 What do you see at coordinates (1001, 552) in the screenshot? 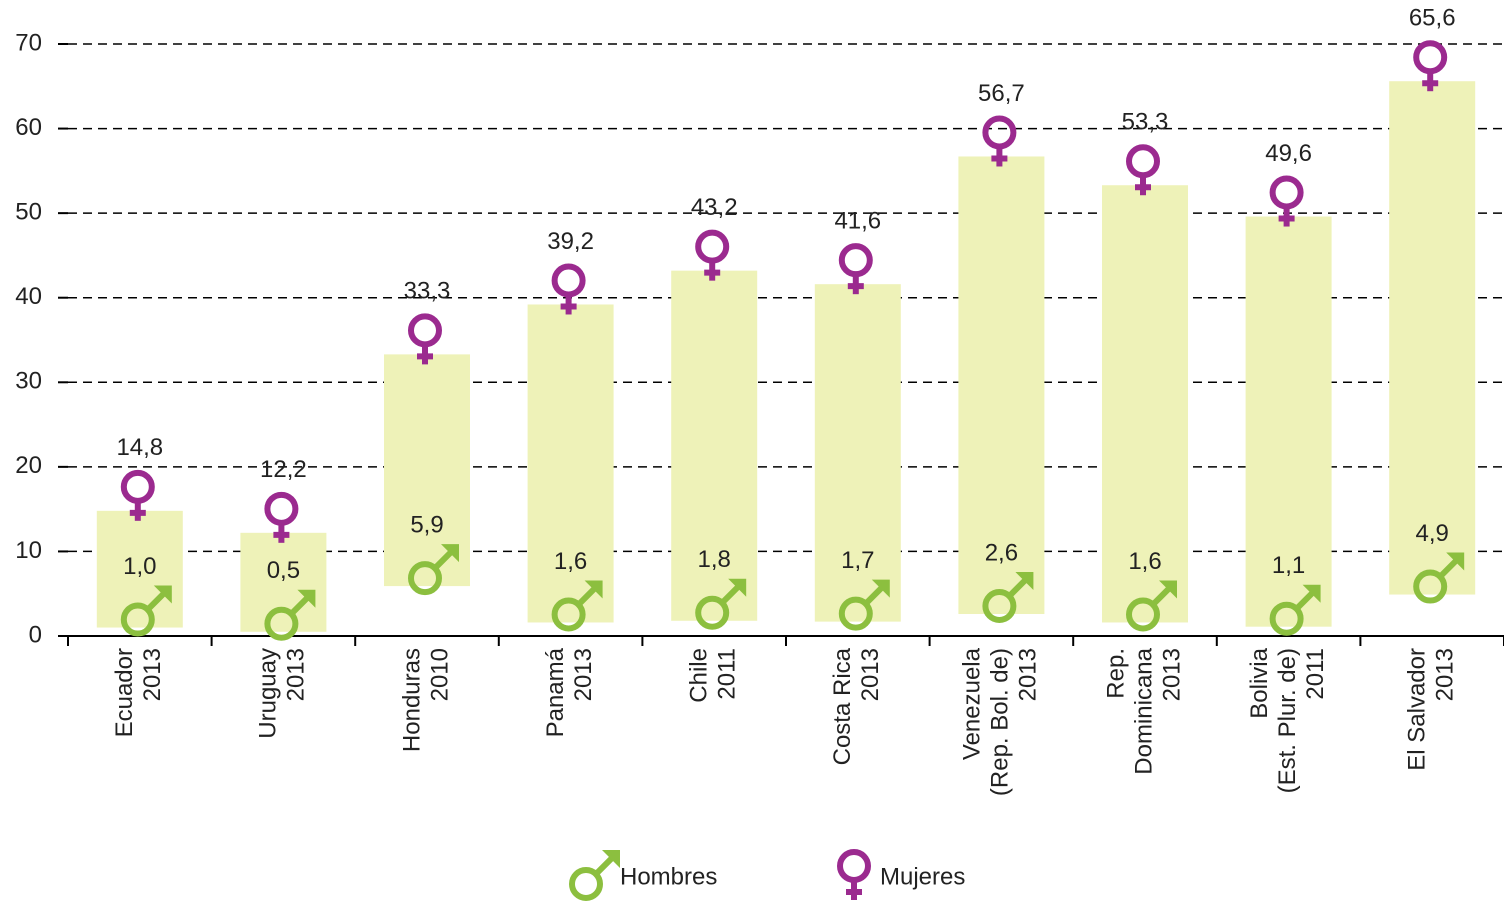
I see `data-label: 2,6` at bounding box center [1001, 552].